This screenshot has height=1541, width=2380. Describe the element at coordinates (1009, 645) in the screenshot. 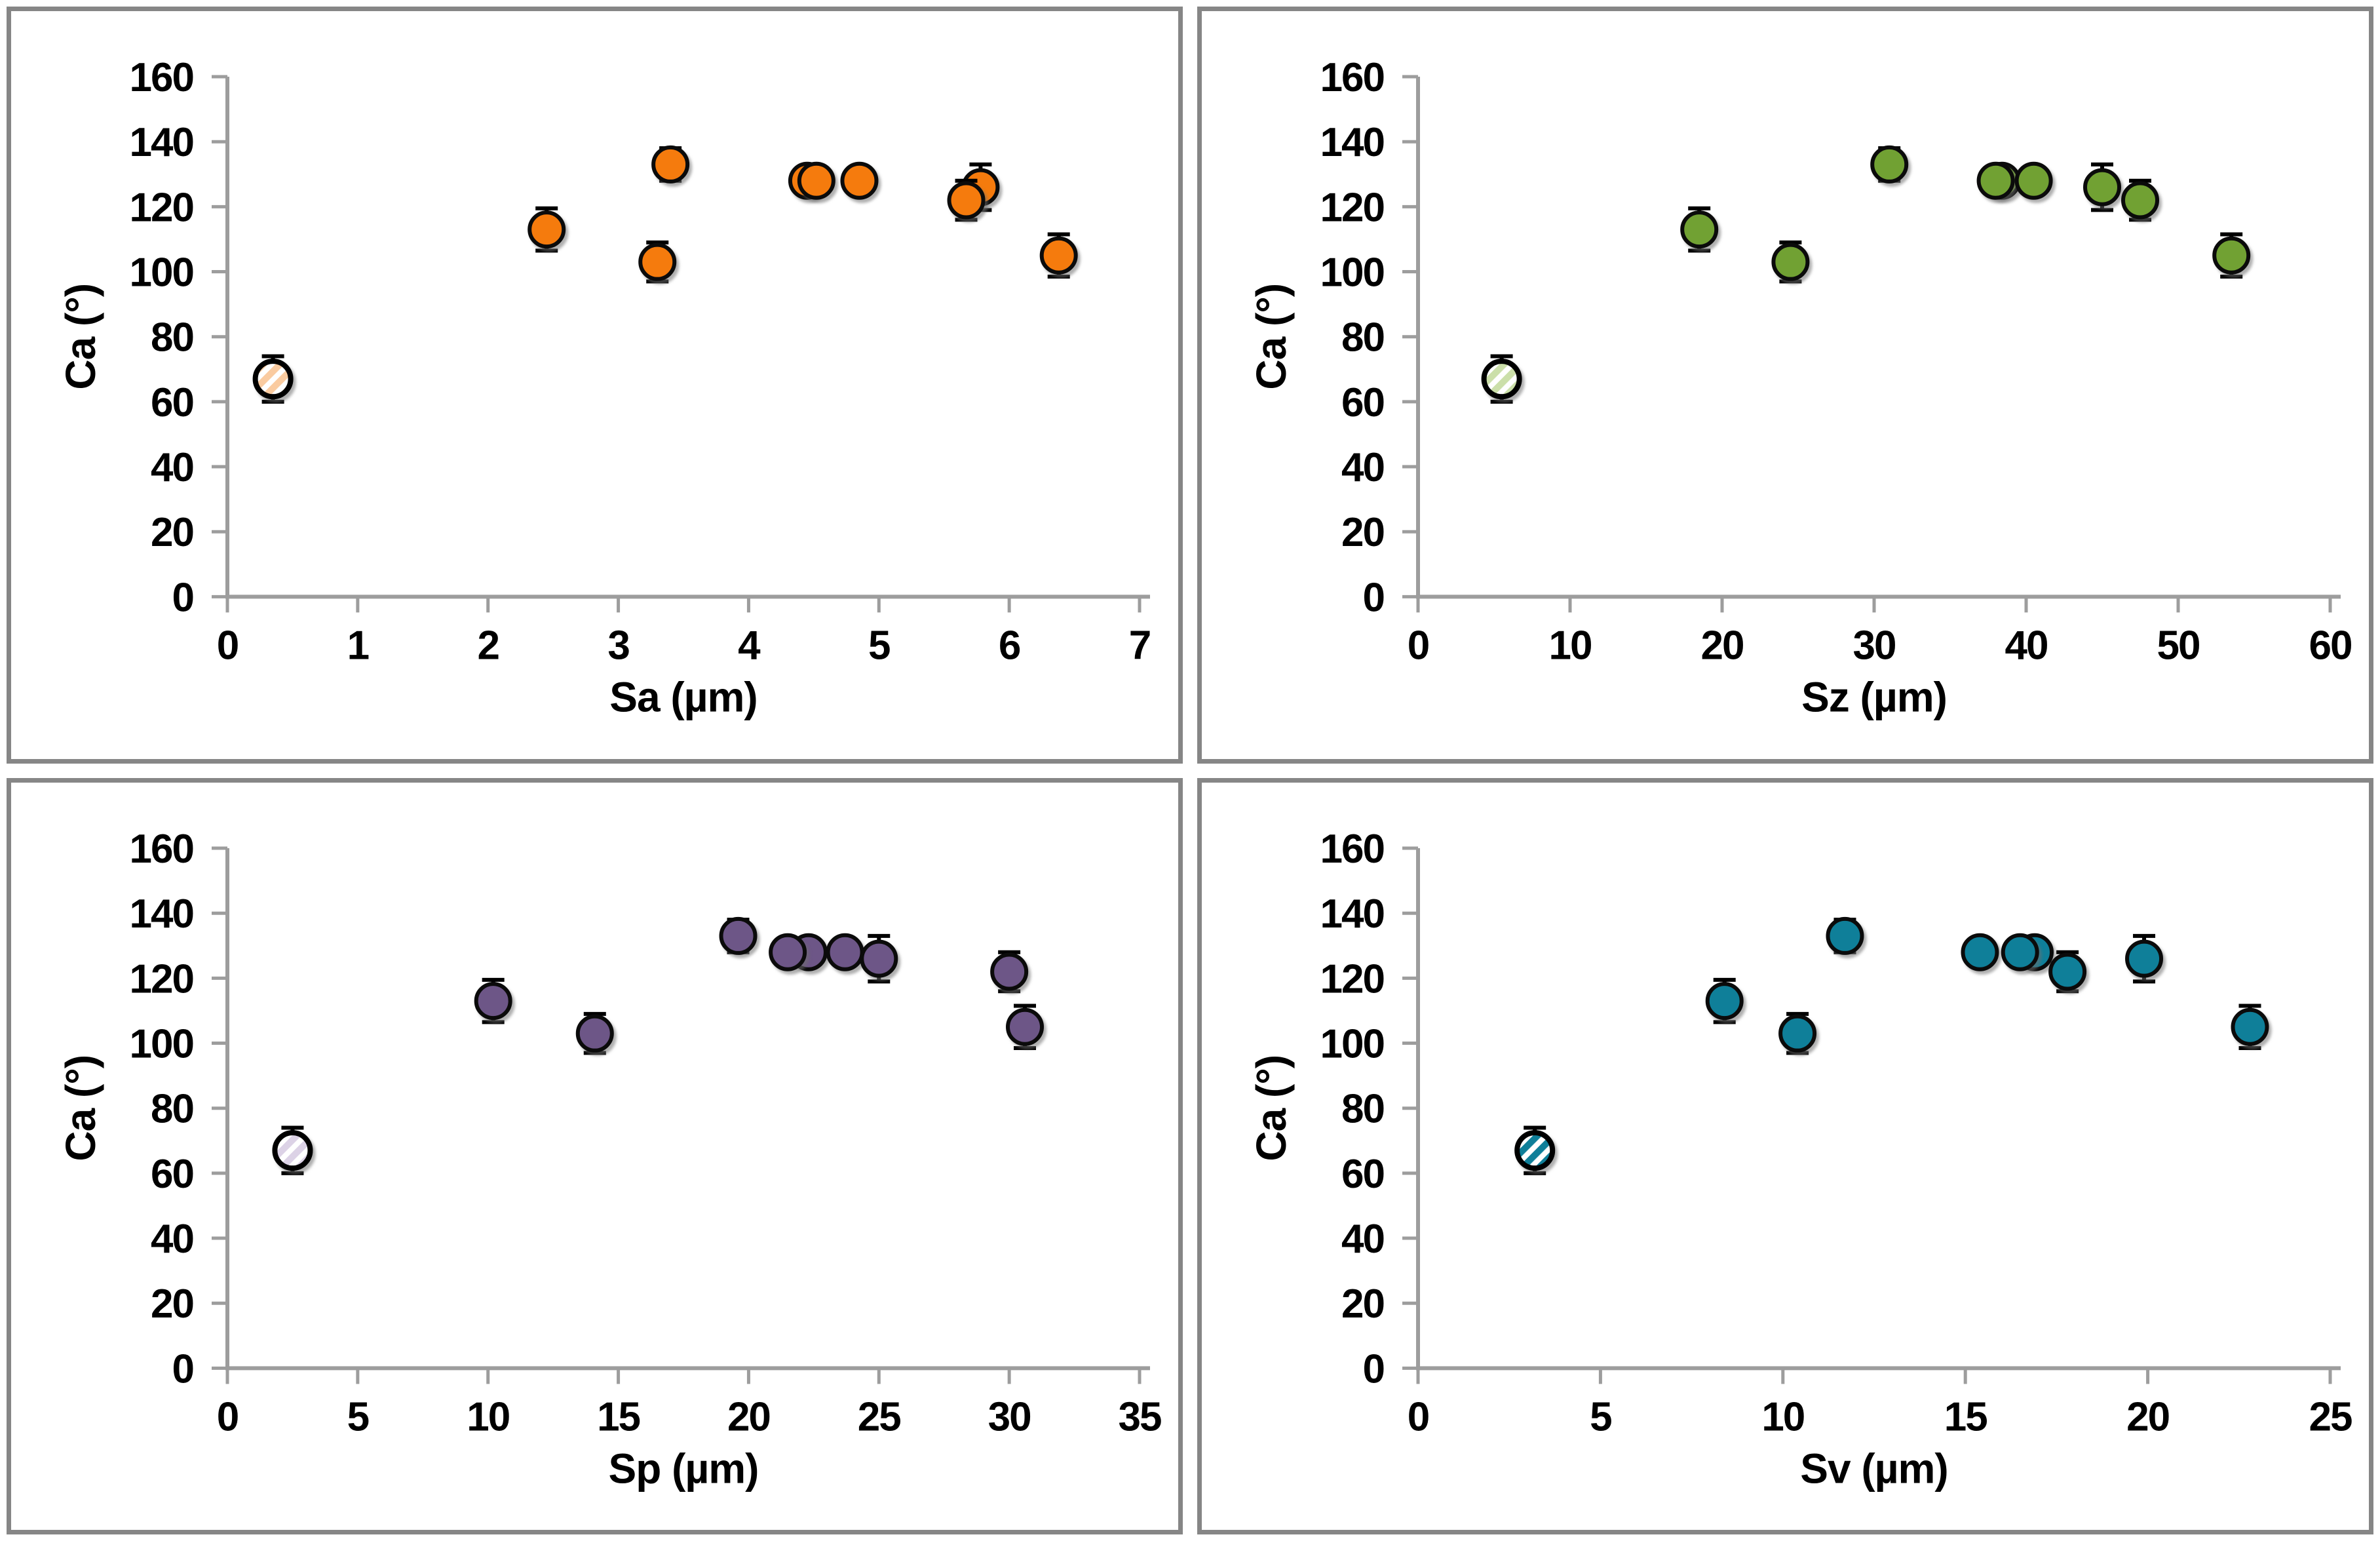

I see `x-tick-label: 6` at that location.